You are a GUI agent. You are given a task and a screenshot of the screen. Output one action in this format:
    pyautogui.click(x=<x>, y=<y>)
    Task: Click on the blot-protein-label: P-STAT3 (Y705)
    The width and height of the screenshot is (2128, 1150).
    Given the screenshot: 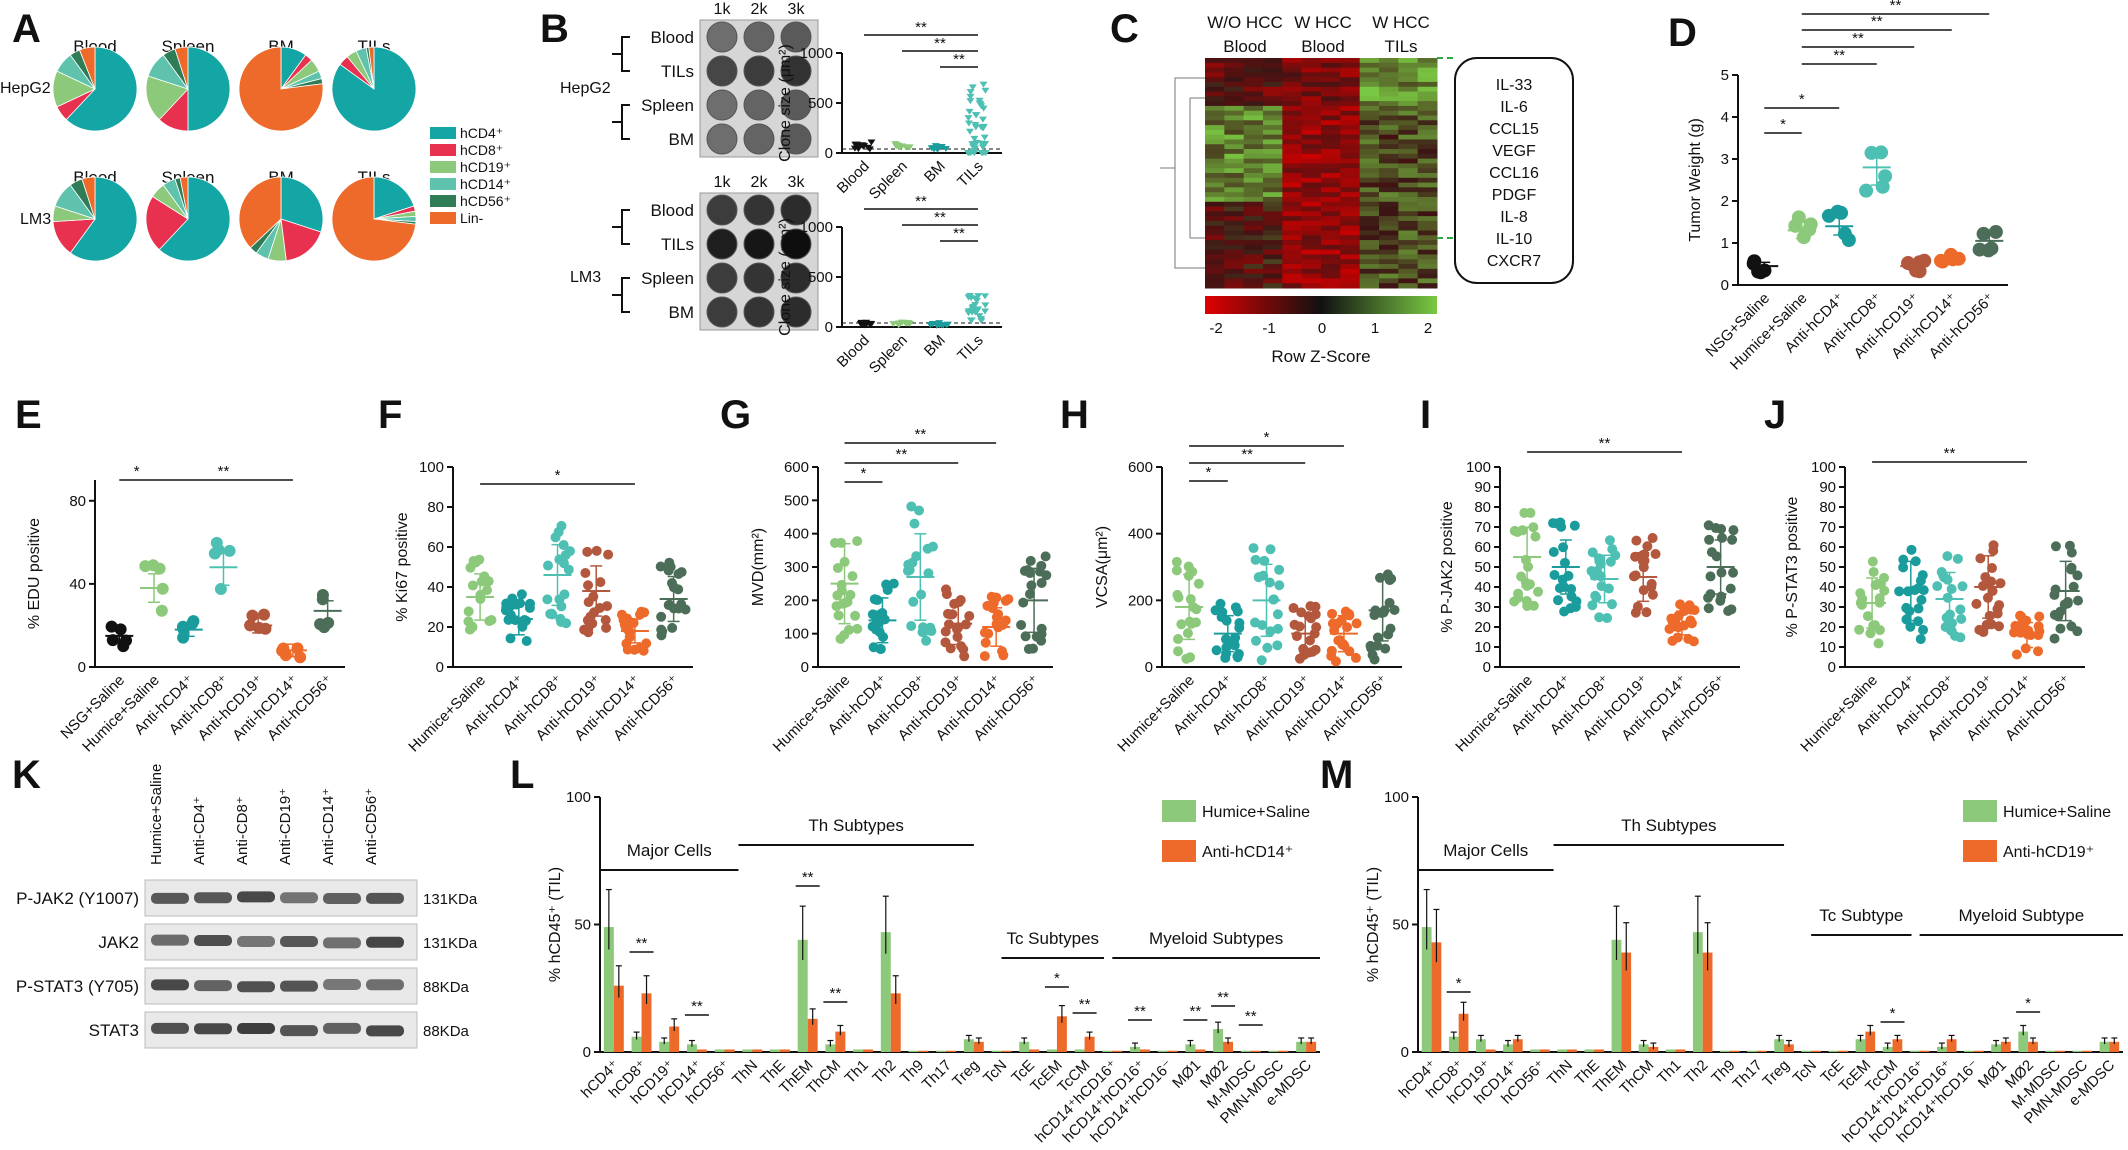 What is the action you would take?
    pyautogui.click(x=77, y=986)
    